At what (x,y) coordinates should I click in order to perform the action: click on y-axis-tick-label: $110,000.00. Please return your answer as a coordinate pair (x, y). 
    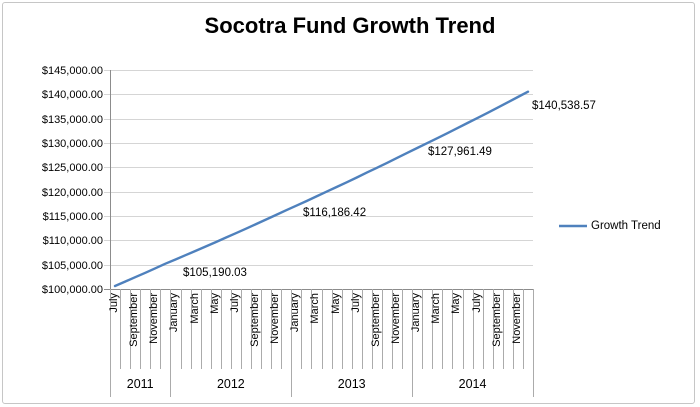
    Looking at the image, I should click on (72, 240).